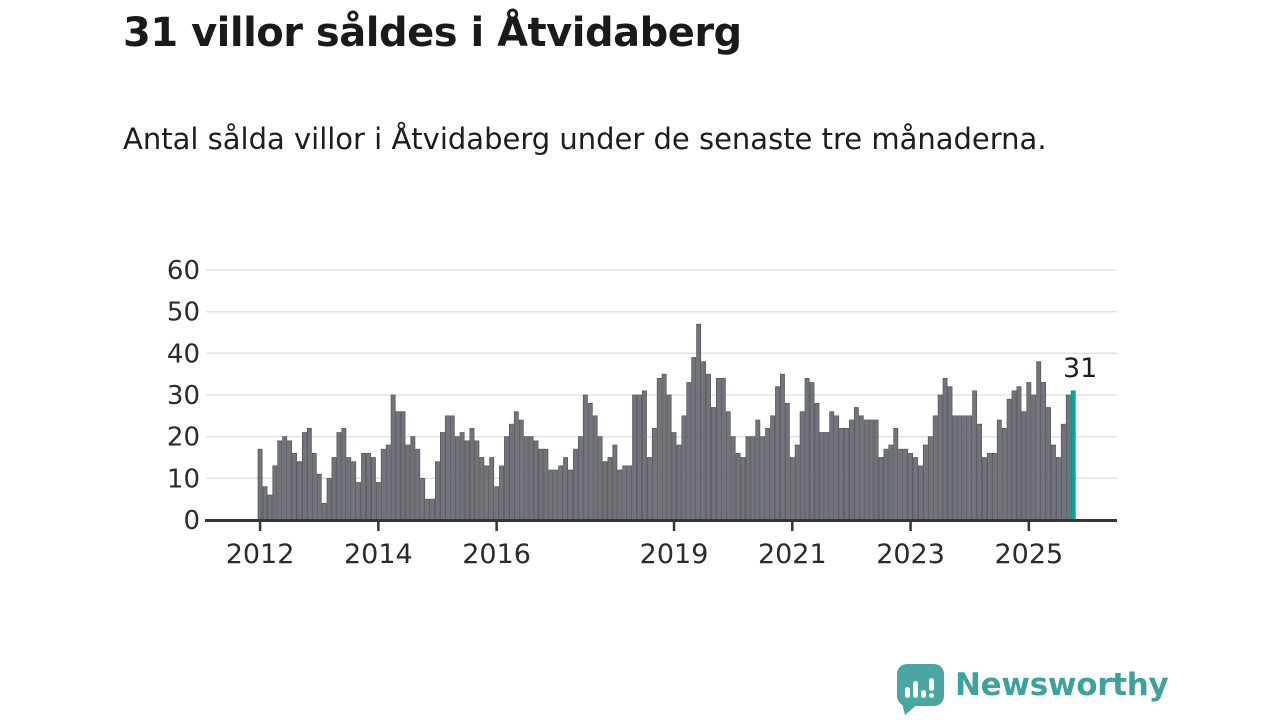 This screenshot has height=720, width=1280. Describe the element at coordinates (919, 688) in the screenshot. I see `bar-chart-glyph-icon` at that location.